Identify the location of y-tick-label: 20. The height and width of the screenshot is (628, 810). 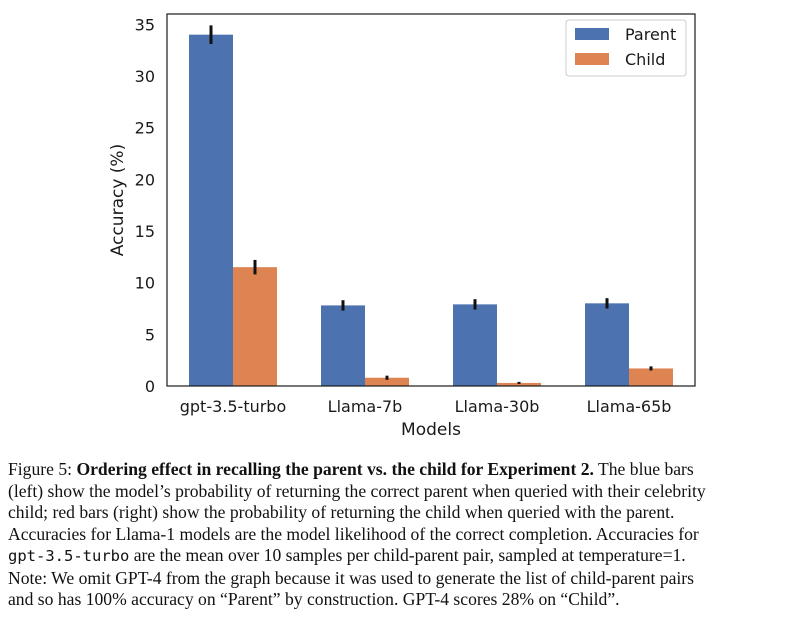
(145, 179).